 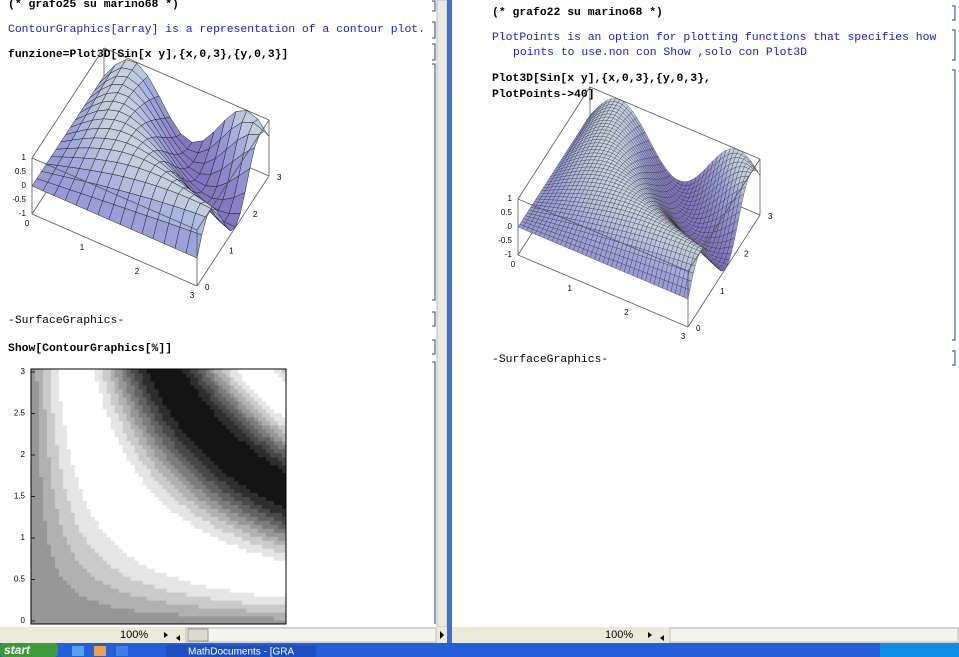 I want to click on scrollbar, so click(x=442, y=314).